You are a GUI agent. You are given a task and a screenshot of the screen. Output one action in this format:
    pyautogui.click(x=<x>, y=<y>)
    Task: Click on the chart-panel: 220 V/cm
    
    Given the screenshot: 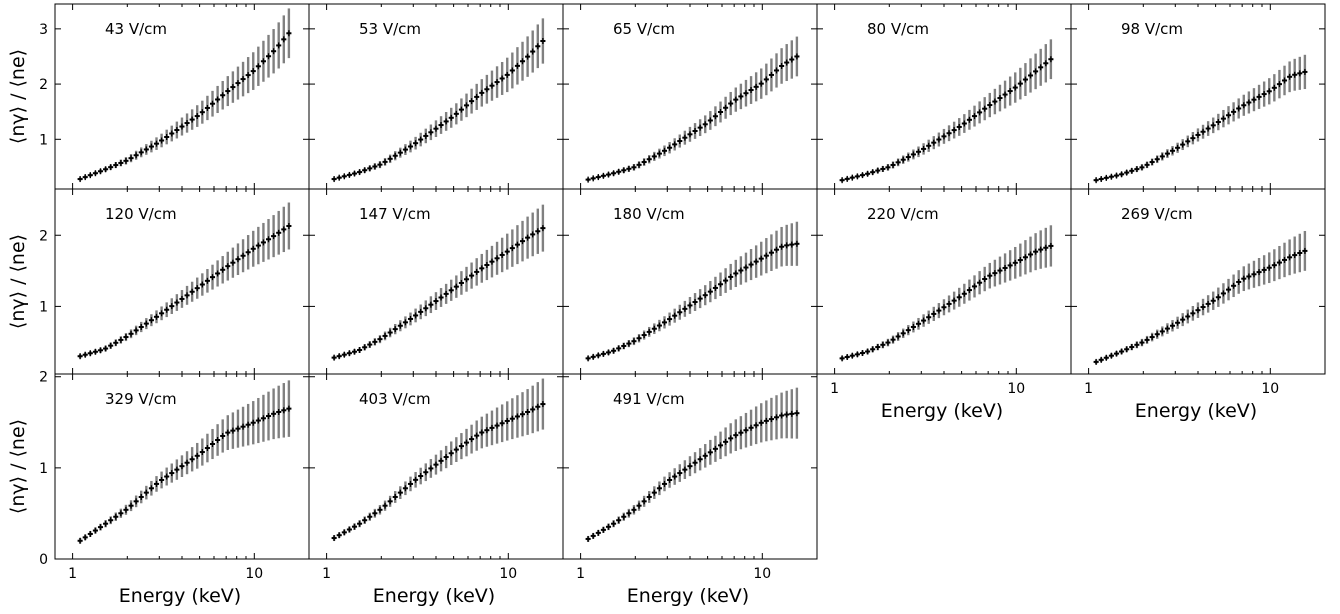 What is the action you would take?
    pyautogui.click(x=944, y=281)
    